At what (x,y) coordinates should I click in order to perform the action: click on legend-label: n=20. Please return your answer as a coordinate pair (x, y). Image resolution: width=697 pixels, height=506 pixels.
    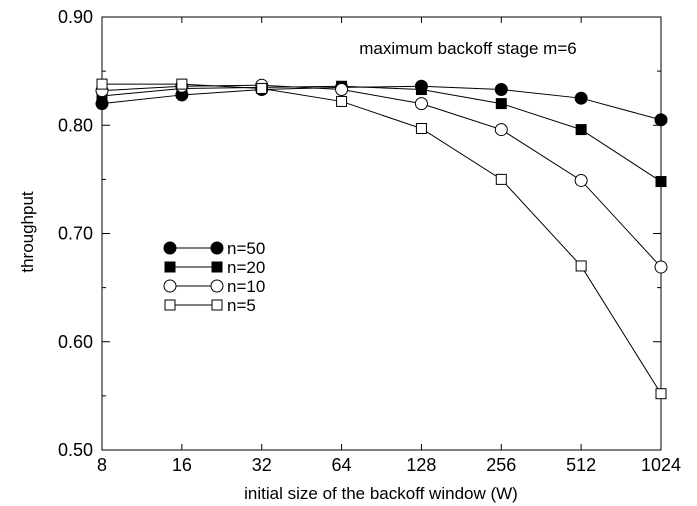
    Looking at the image, I should click on (246, 267).